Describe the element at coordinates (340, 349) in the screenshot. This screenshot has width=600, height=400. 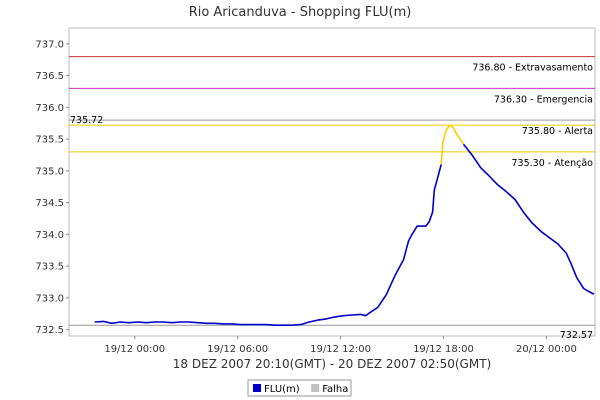
I see `x-tick-label: 19/12 12:00` at that location.